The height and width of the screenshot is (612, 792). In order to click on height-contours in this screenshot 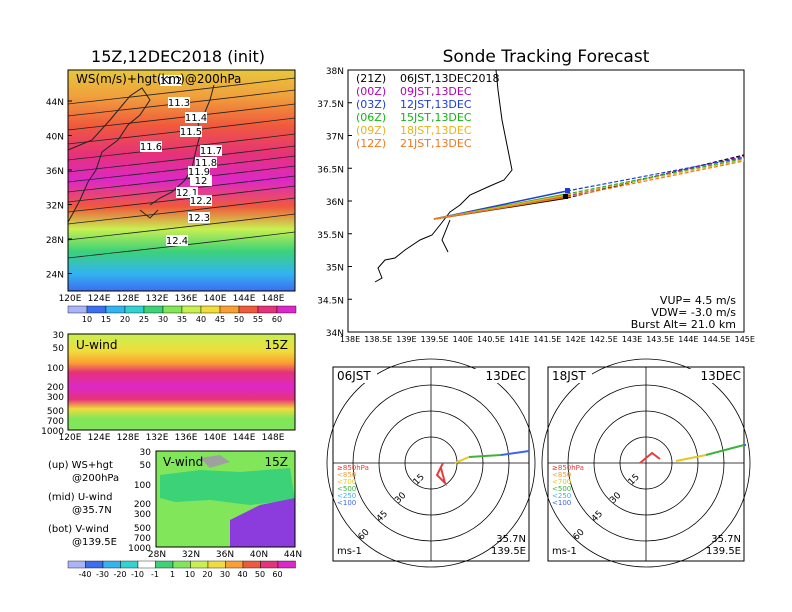, I will do `click(181, 168)`.